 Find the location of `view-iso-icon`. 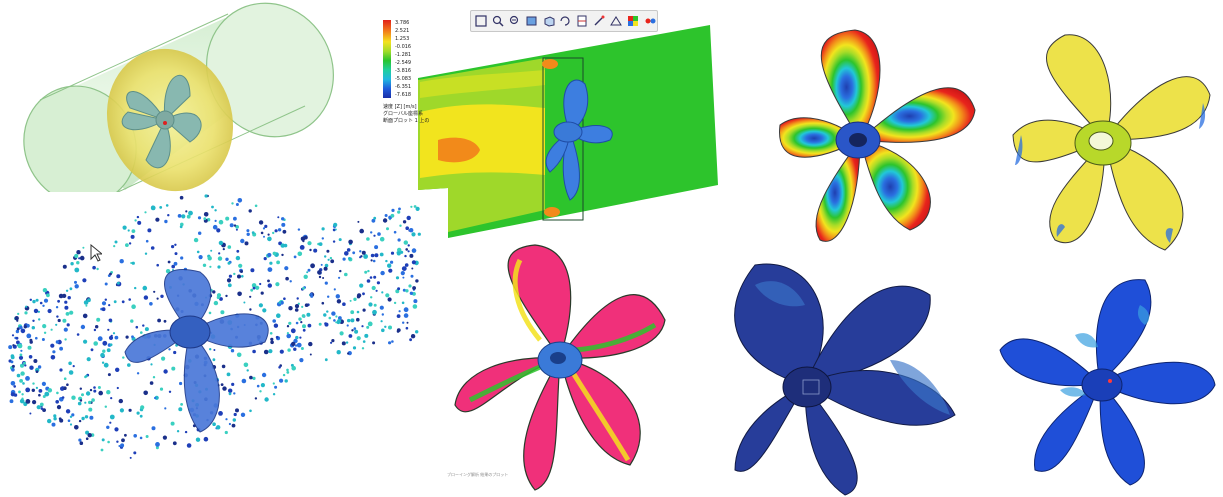

view-iso-icon is located at coordinates (548, 21).